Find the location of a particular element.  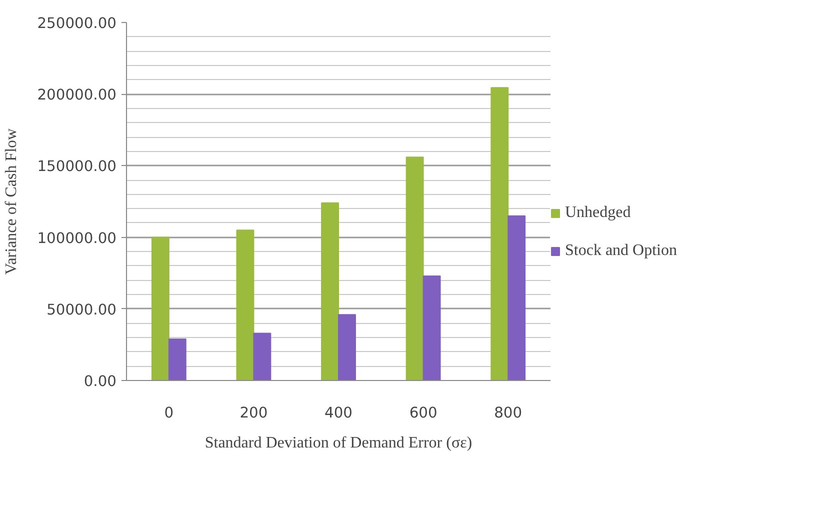

x-axis-title: Standard Deviation of Demand Error (σε) is located at coordinates (338, 443).